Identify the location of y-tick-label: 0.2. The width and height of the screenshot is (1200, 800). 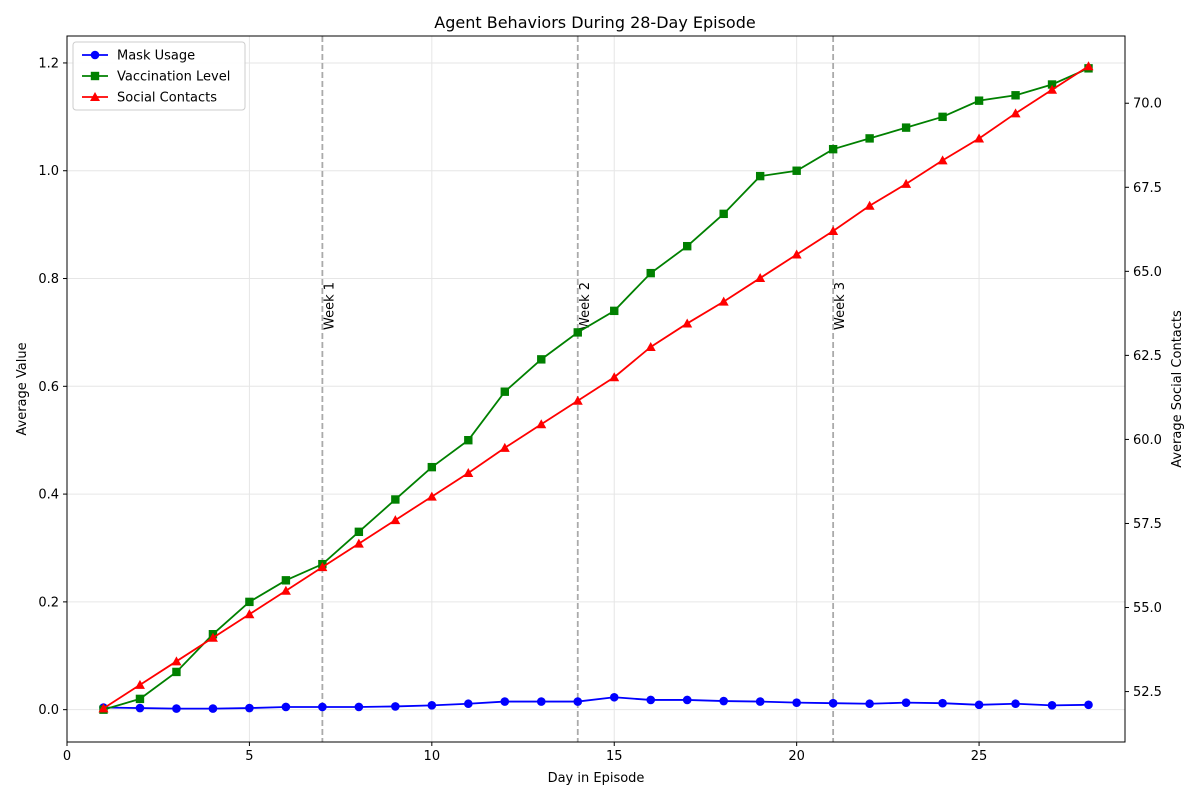
(48, 602).